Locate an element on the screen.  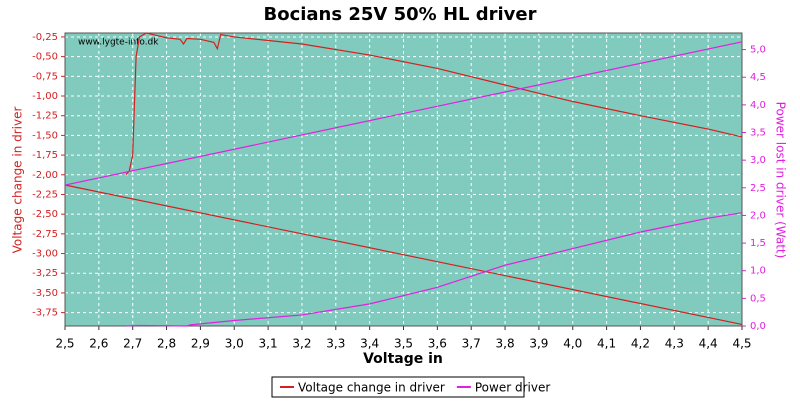
legend-label: Voltage change in driver is located at coordinates (371, 388).